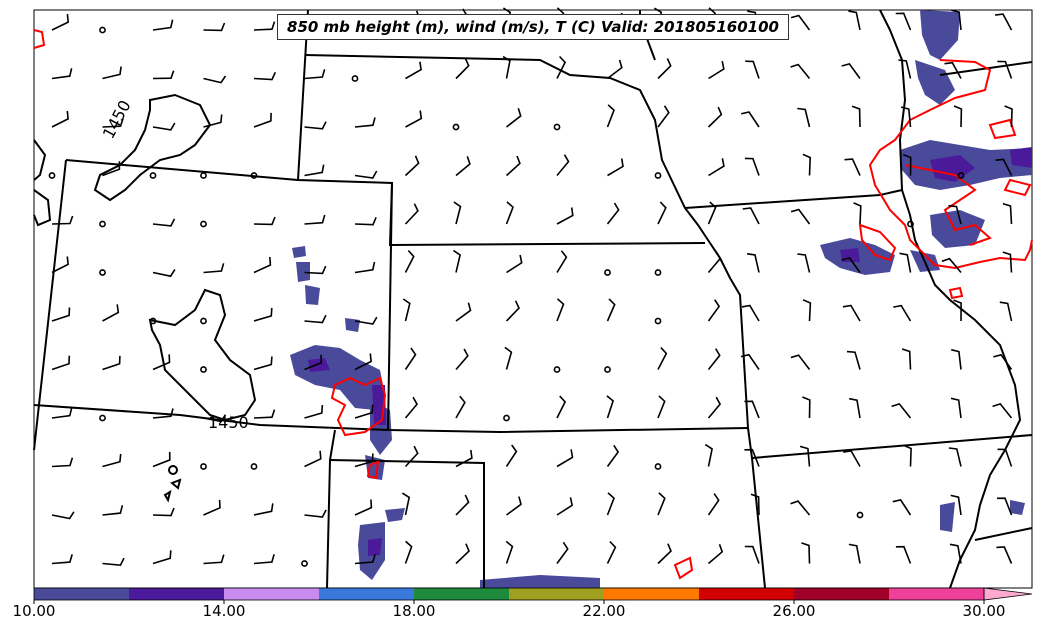 The image size is (1041, 633). What do you see at coordinates (984, 611) in the screenshot?
I see `colorbar-tick-30: 30.00` at bounding box center [984, 611].